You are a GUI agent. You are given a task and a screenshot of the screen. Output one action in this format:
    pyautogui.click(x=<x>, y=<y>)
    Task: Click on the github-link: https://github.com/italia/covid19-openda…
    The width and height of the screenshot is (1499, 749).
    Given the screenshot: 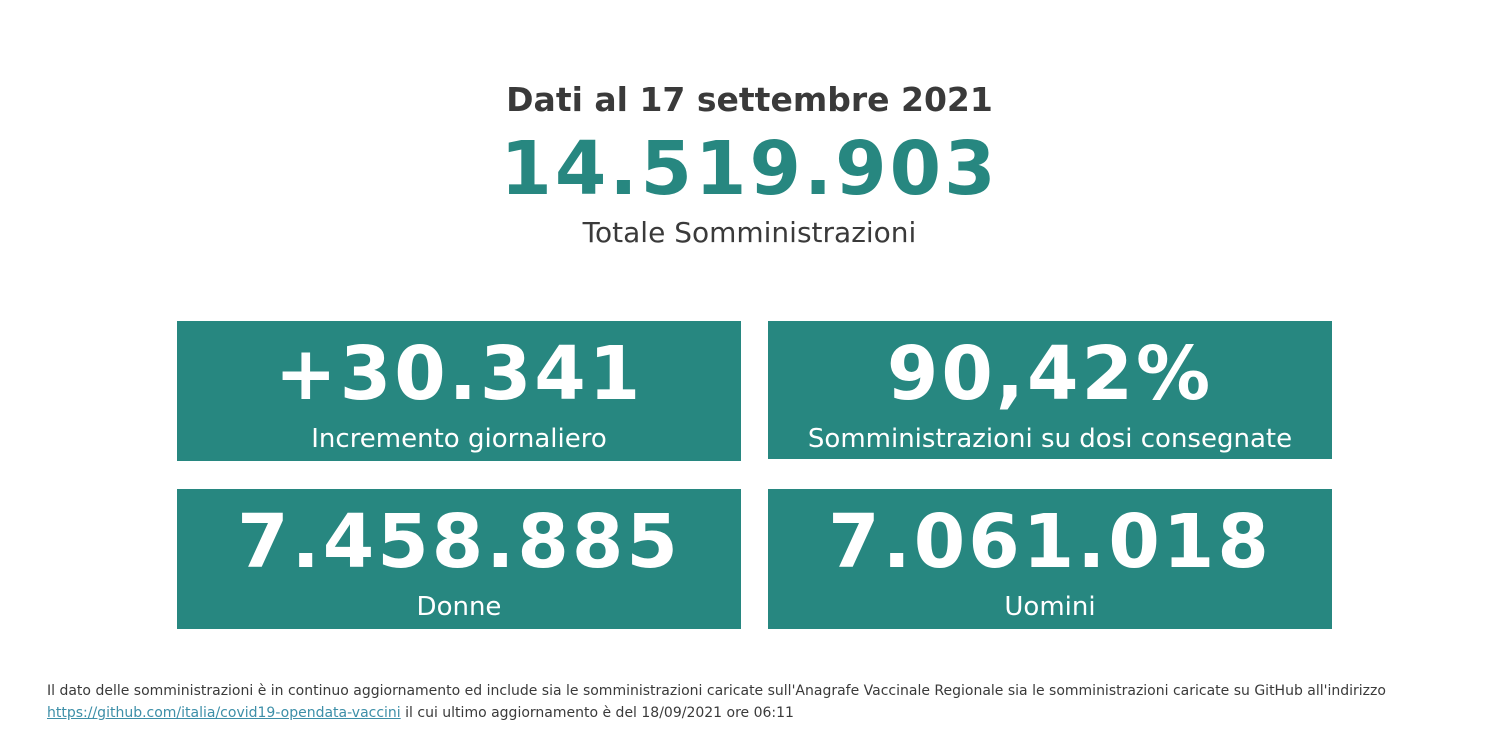 What is the action you would take?
    pyautogui.click(x=224, y=713)
    